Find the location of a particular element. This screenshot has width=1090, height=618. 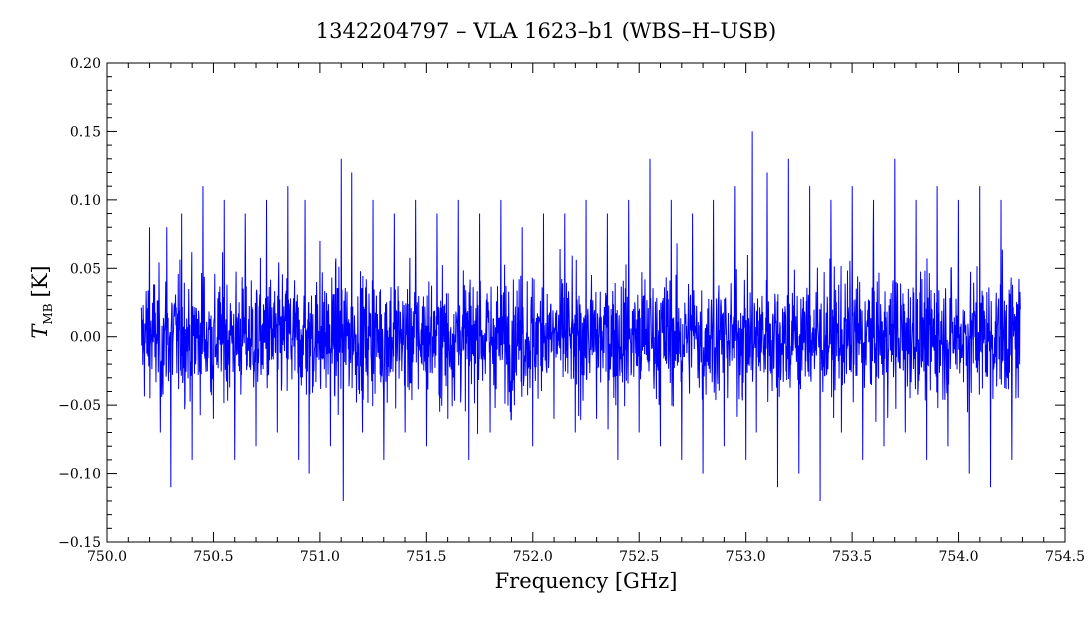

y-axis-label: TMB [K] is located at coordinates (41, 301).